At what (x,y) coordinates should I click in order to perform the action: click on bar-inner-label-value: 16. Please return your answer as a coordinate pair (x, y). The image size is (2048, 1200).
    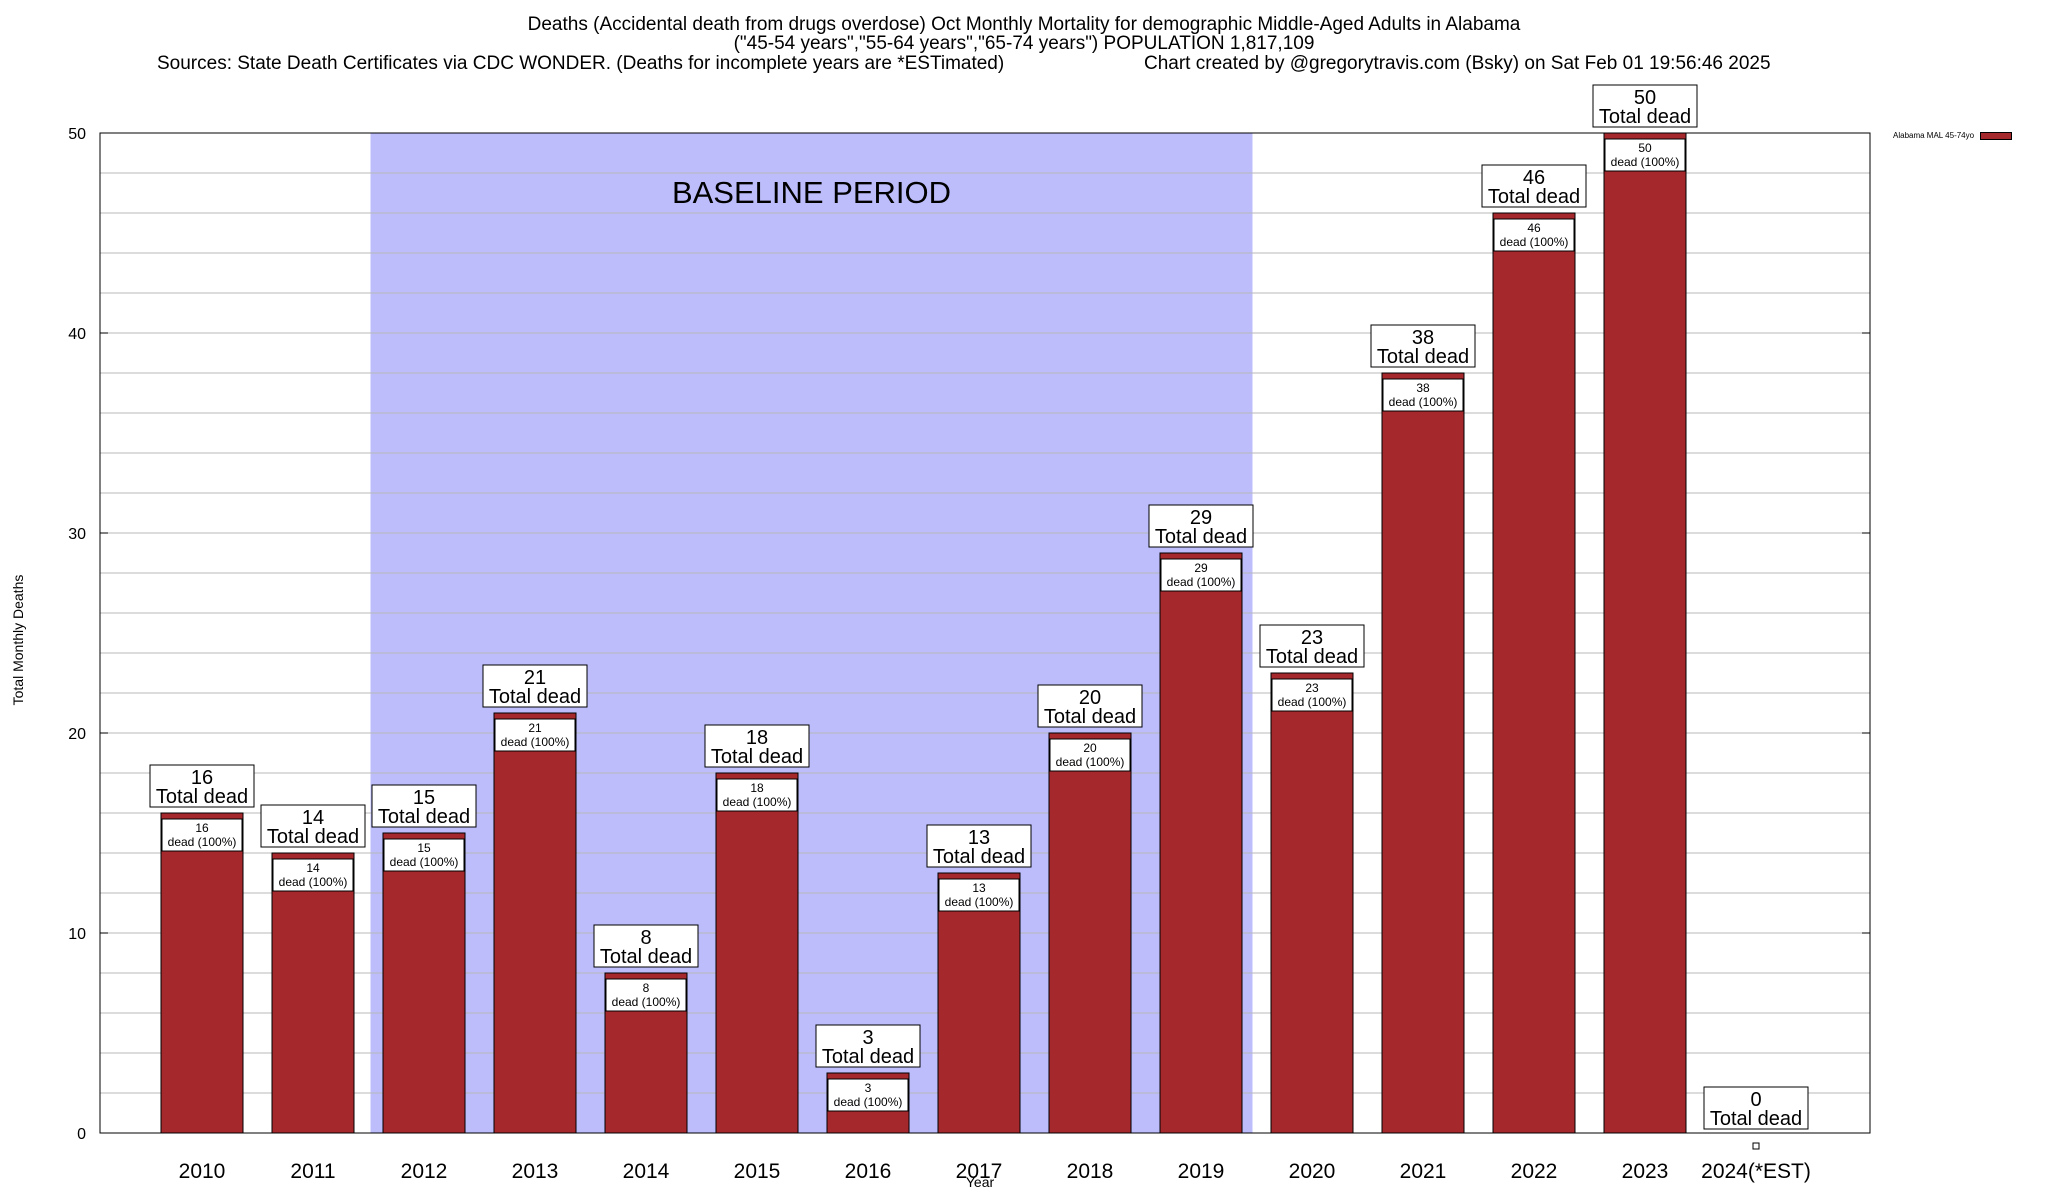
    Looking at the image, I should click on (202, 828).